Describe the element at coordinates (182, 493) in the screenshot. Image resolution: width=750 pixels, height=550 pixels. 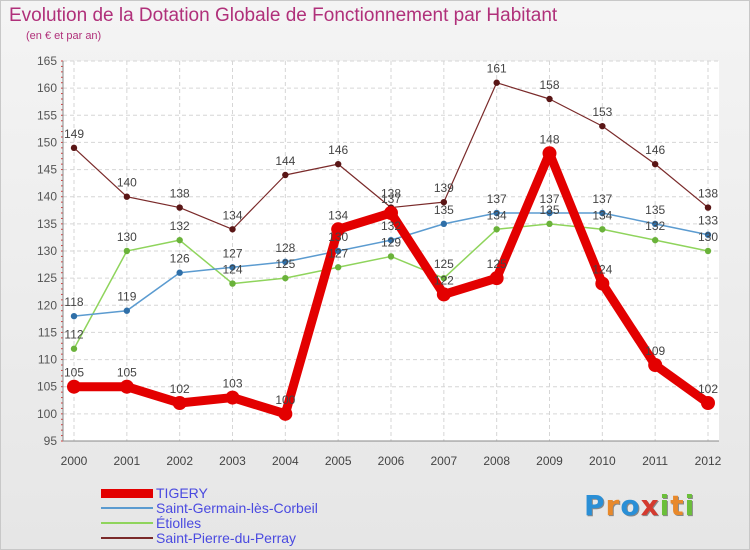
I see `legend-label: TIGERY` at that location.